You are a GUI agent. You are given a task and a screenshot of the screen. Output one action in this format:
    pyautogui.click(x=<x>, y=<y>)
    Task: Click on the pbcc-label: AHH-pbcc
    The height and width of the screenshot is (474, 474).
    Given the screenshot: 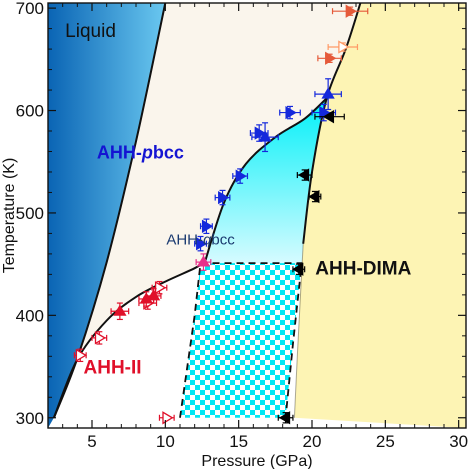 What is the action you would take?
    pyautogui.click(x=140, y=153)
    